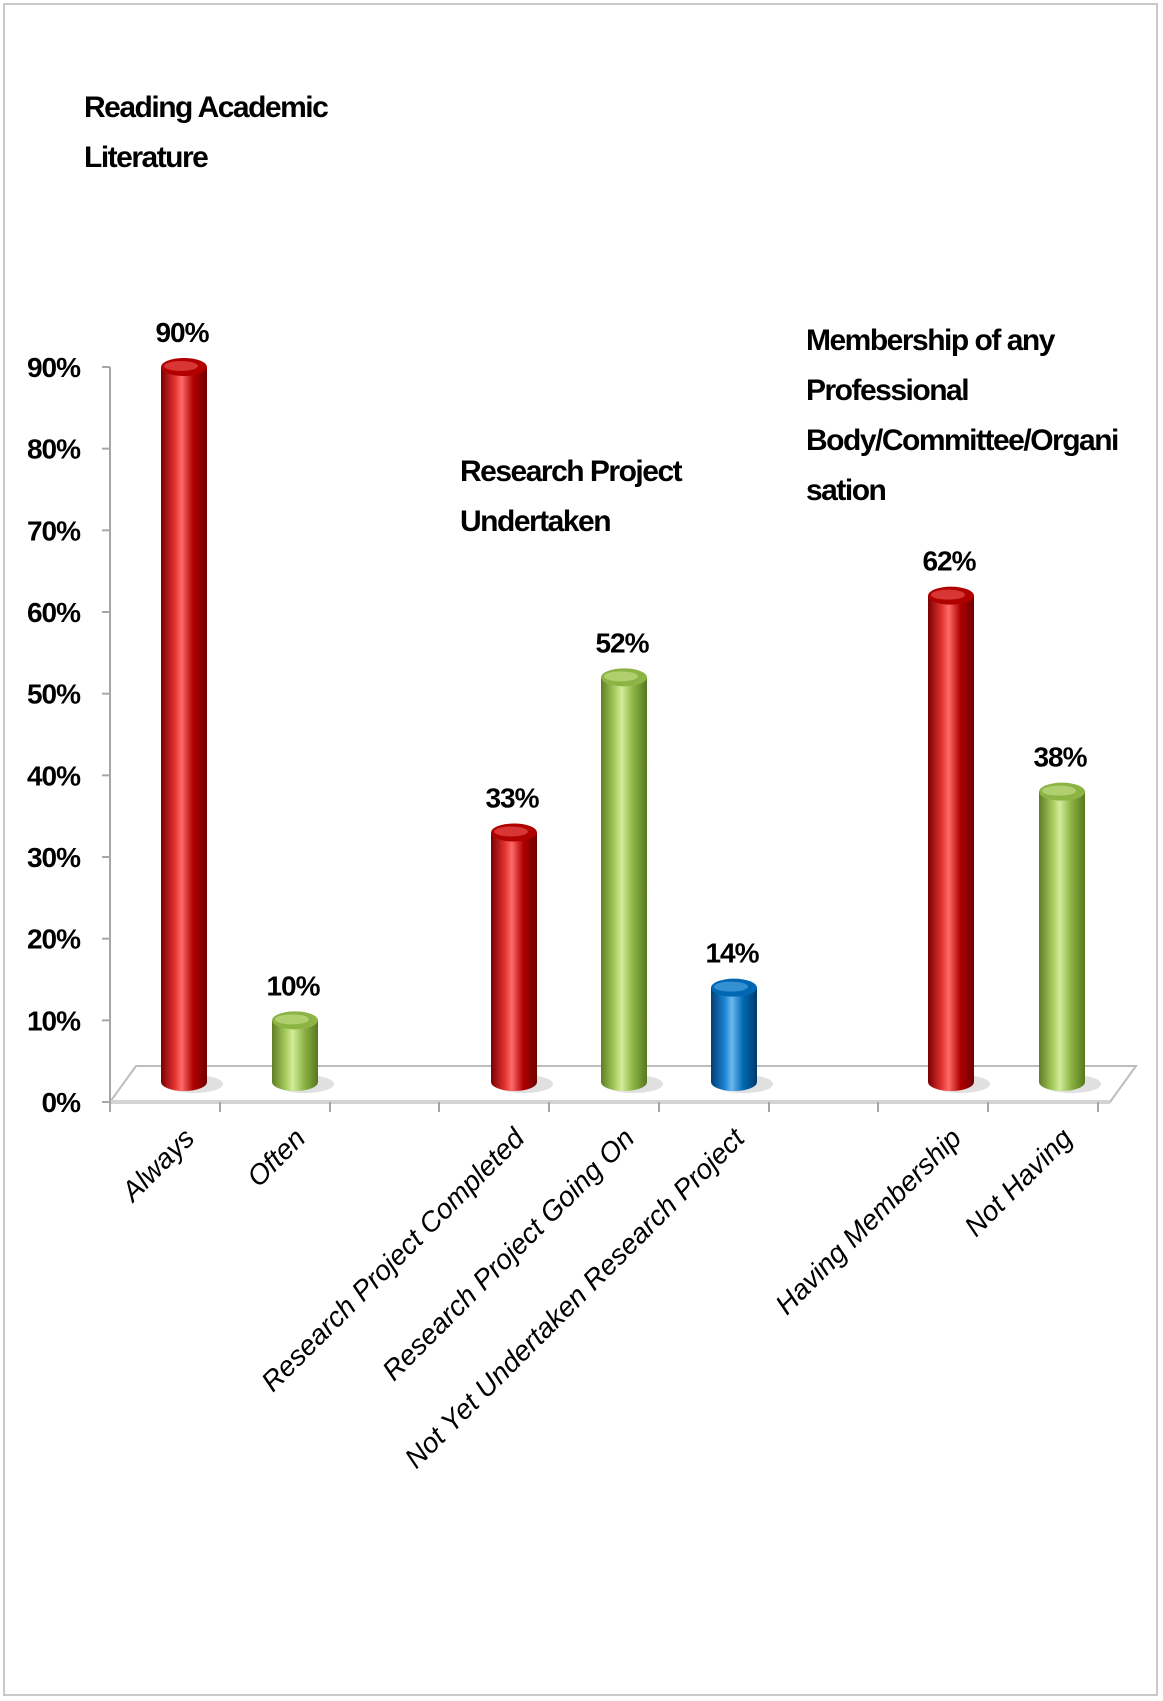  I want to click on data-label: 62%, so click(949, 561).